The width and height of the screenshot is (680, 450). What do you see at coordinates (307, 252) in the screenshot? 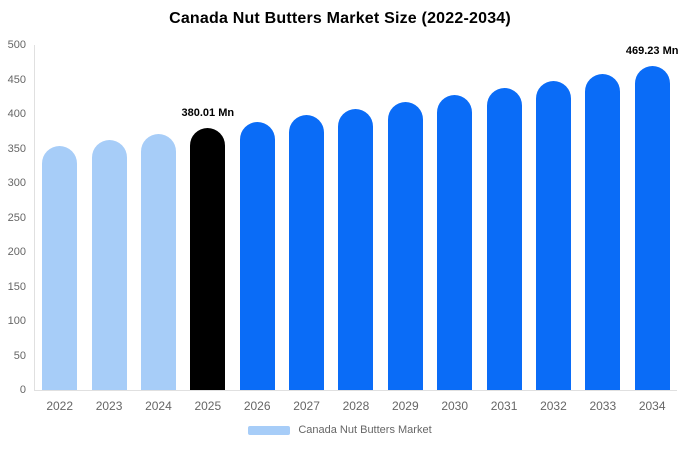
I see `bar-2027` at bounding box center [307, 252].